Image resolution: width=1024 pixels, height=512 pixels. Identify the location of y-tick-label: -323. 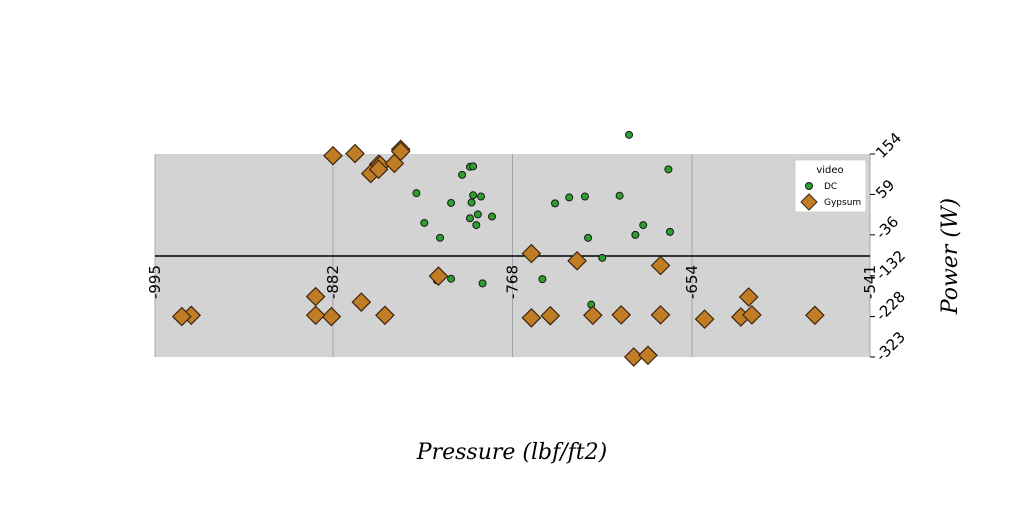
(890, 346).